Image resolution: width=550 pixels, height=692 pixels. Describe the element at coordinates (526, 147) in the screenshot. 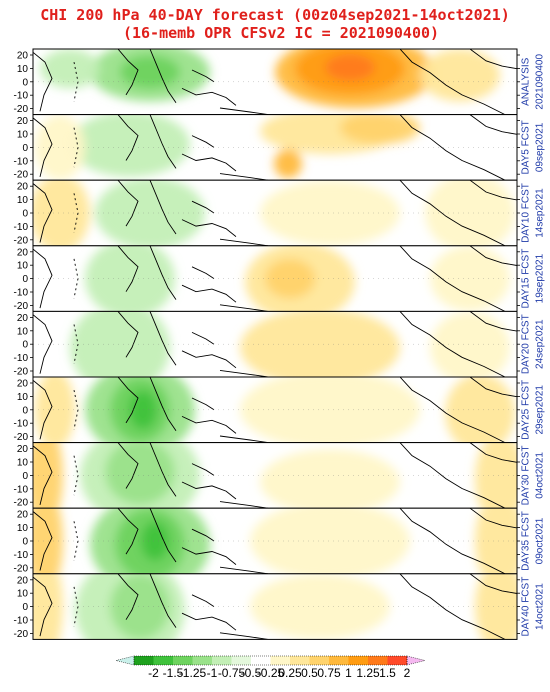

I see `panel-label: DAY5 FCST` at that location.